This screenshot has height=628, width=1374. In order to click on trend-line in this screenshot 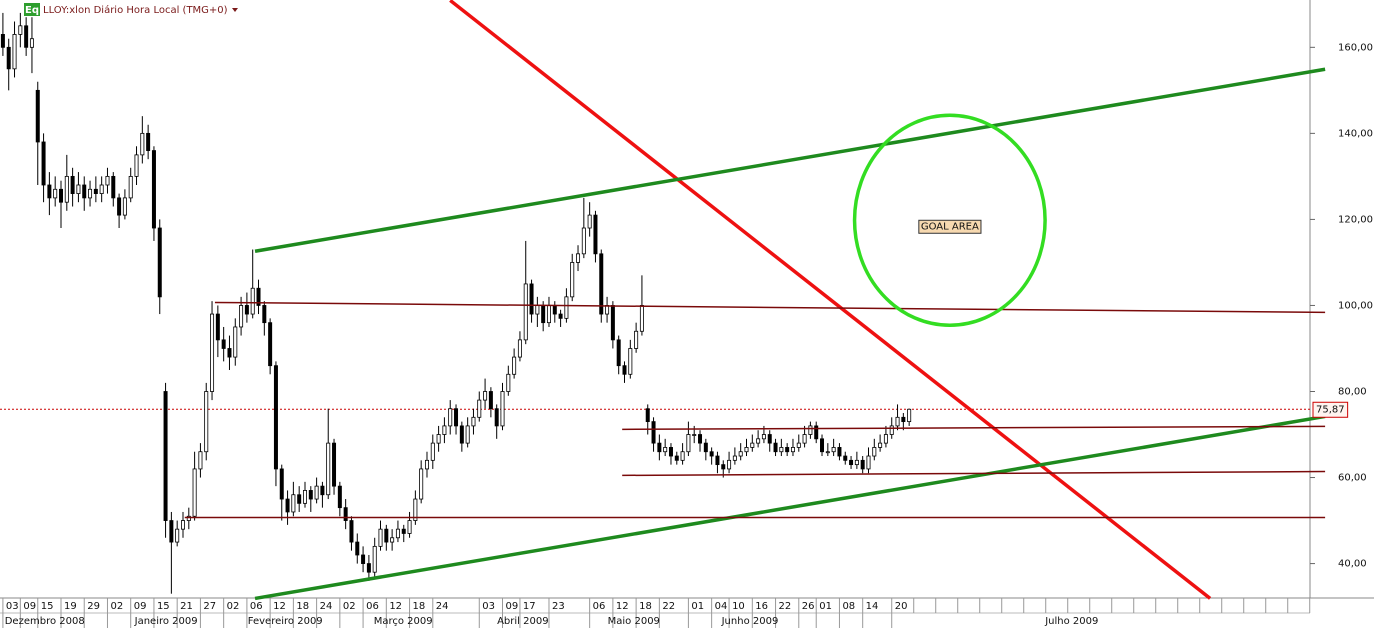, I will do `click(770, 307)`.